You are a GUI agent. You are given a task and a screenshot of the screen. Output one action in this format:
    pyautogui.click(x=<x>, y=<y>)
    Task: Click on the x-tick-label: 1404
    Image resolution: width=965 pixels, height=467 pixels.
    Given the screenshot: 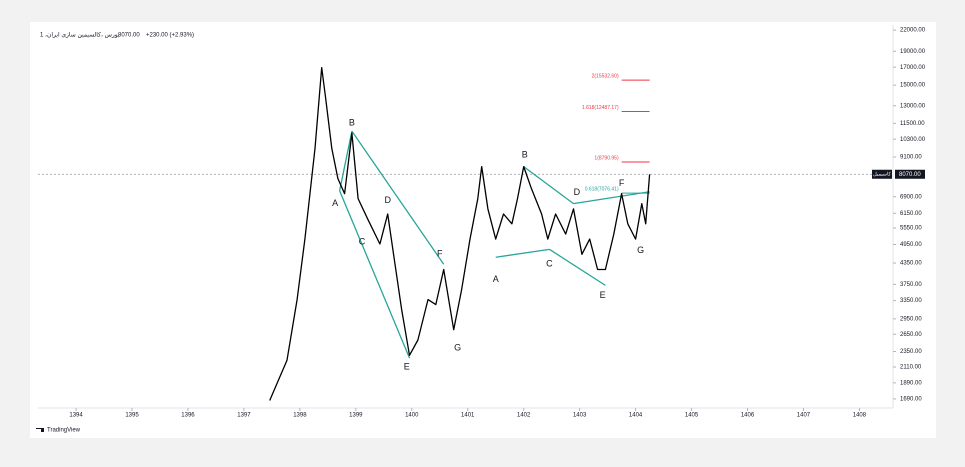 What is the action you would take?
    pyautogui.click(x=636, y=416)
    